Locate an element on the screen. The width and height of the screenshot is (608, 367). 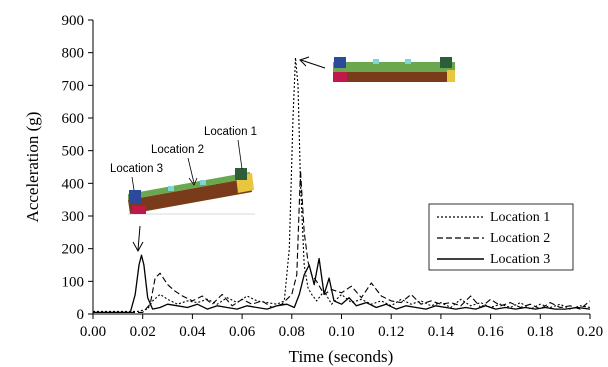
y-tick-label: 700 is located at coordinates (73, 86).